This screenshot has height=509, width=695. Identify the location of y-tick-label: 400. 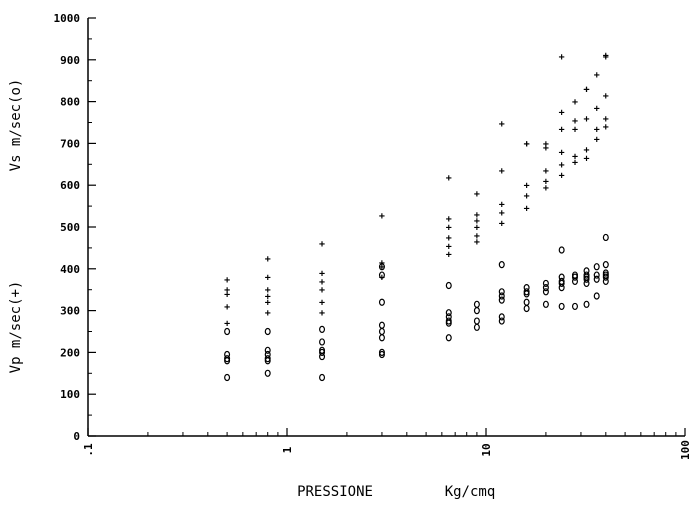
(70, 269).